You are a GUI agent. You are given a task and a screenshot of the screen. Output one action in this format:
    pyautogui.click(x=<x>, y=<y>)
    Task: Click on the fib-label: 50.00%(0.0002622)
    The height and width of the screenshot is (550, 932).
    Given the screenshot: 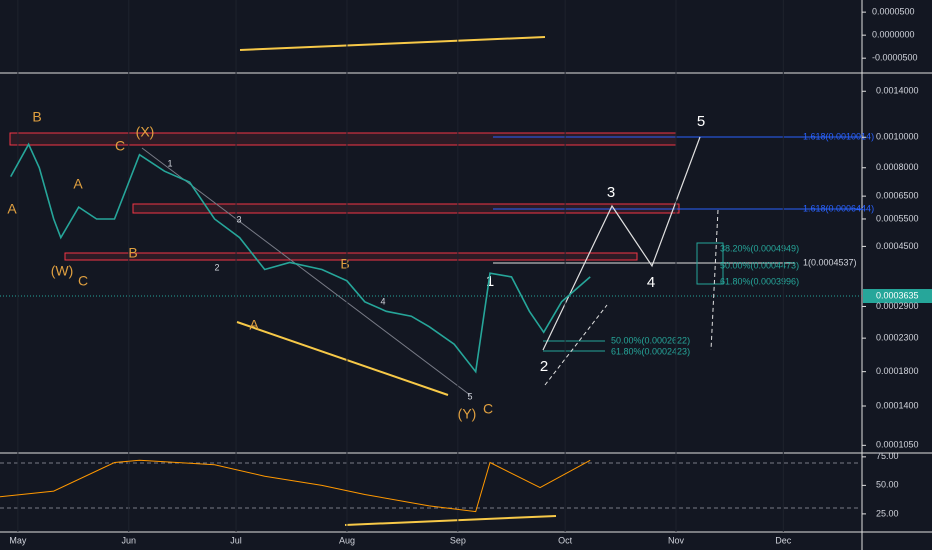 What is the action you would take?
    pyautogui.click(x=650, y=340)
    